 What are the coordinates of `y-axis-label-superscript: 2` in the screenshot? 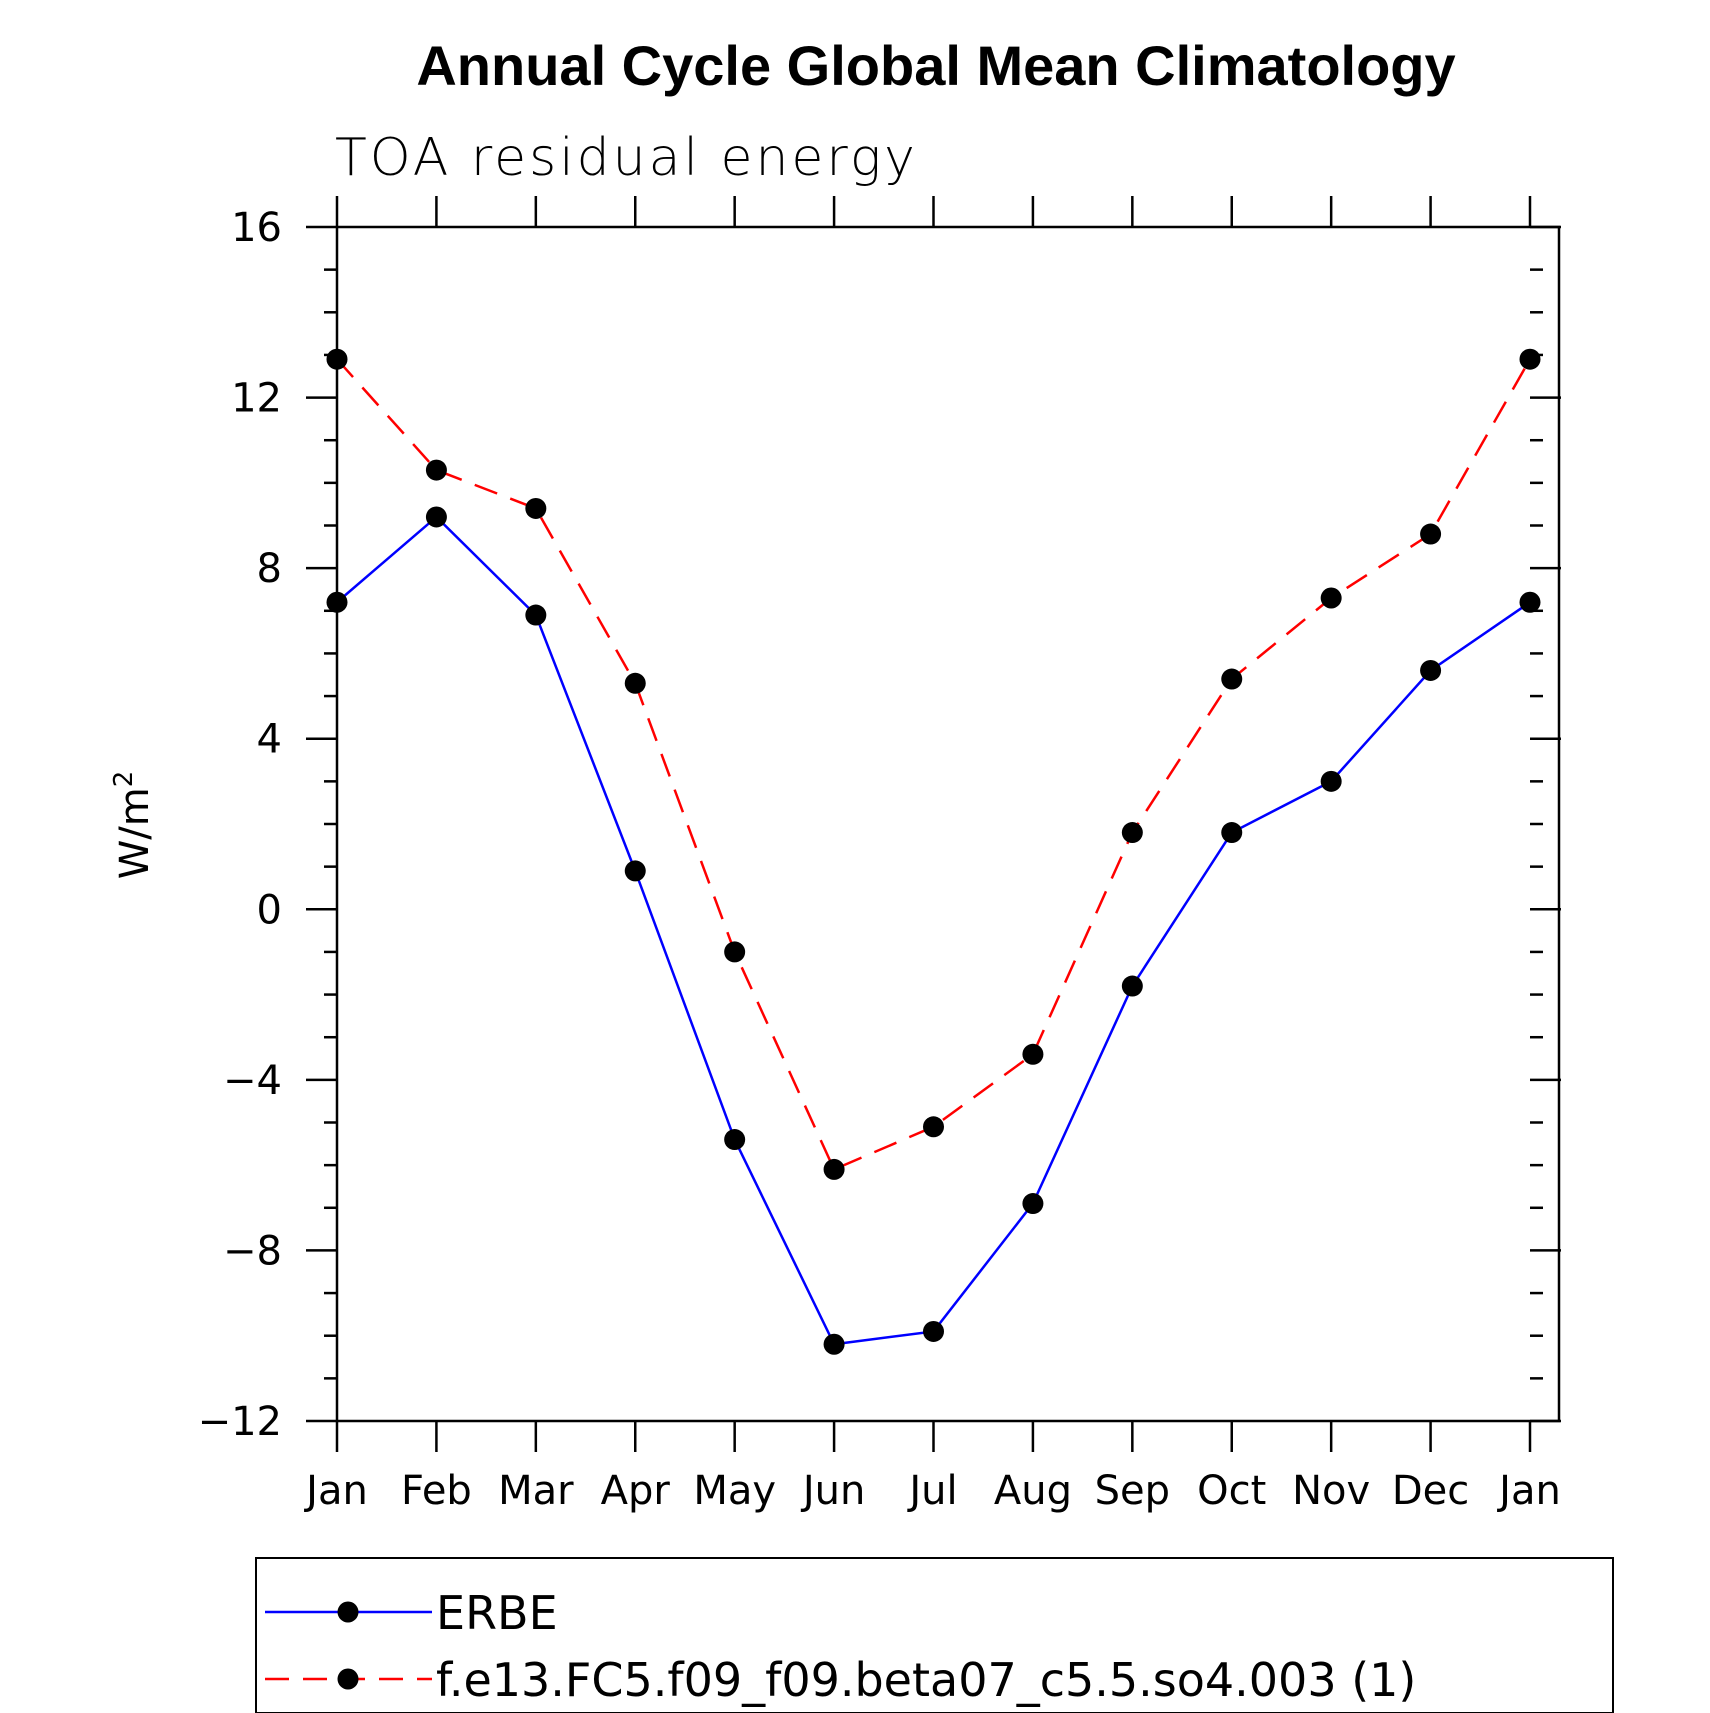 It's located at (124, 779).